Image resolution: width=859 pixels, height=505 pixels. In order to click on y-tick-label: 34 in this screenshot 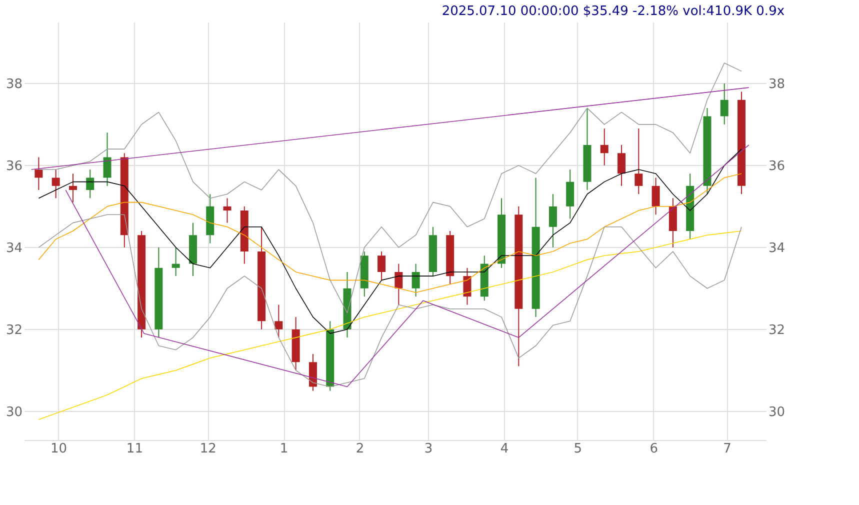, I will do `click(14, 248)`.